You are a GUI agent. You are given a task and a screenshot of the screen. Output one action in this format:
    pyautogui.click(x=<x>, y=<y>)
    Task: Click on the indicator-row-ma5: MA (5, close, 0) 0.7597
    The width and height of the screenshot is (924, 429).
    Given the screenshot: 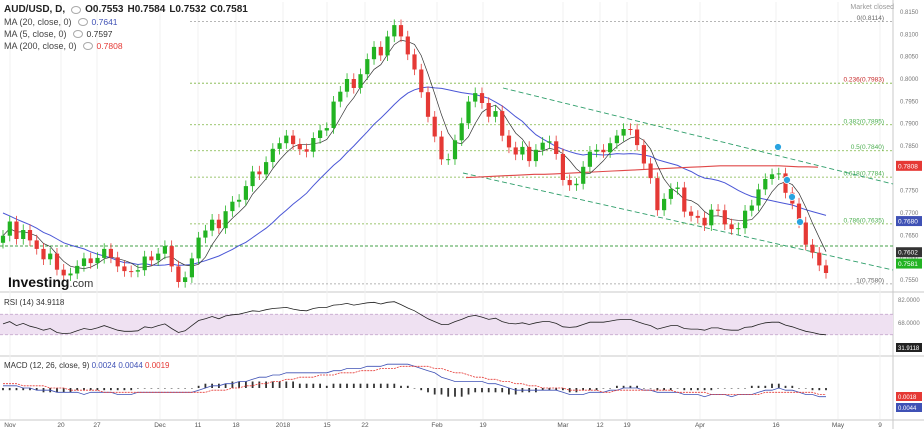 What is the action you would take?
    pyautogui.click(x=126, y=34)
    